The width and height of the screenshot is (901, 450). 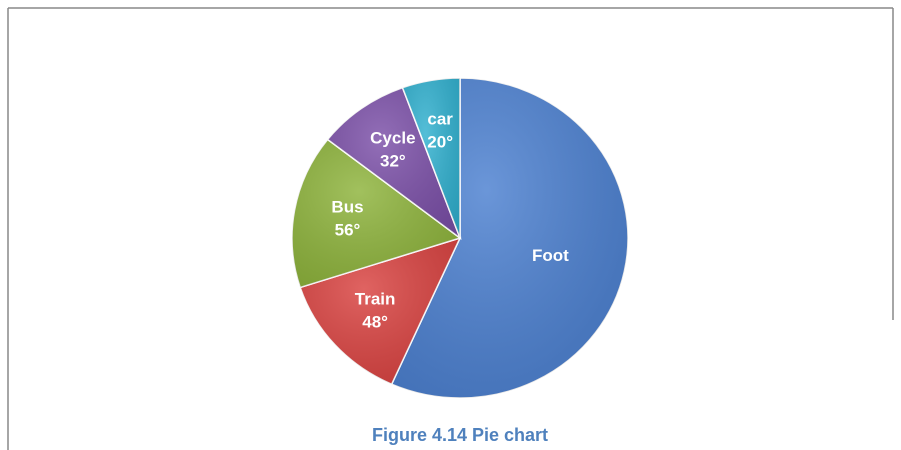 I want to click on value-label: 56°, so click(x=348, y=230).